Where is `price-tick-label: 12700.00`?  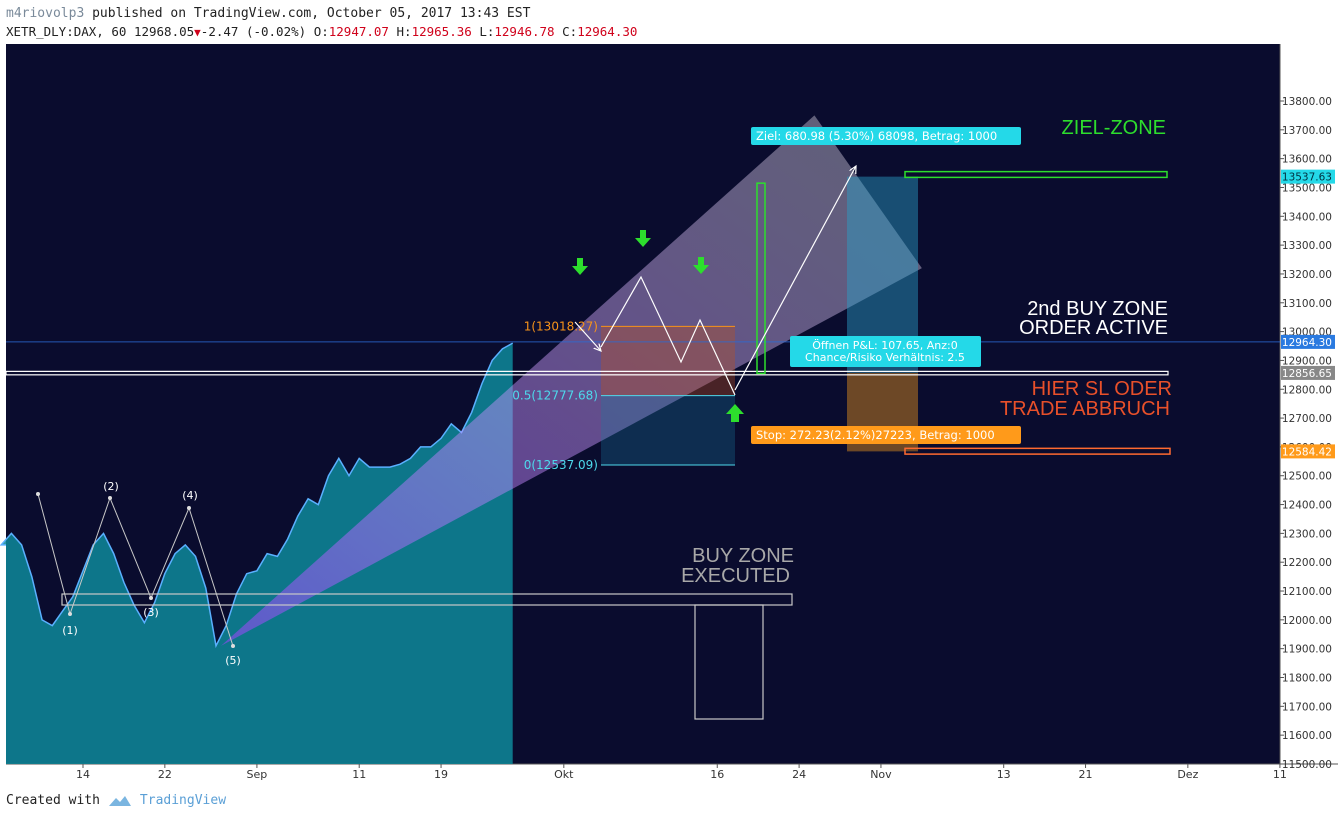 price-tick-label: 12700.00 is located at coordinates (1307, 419).